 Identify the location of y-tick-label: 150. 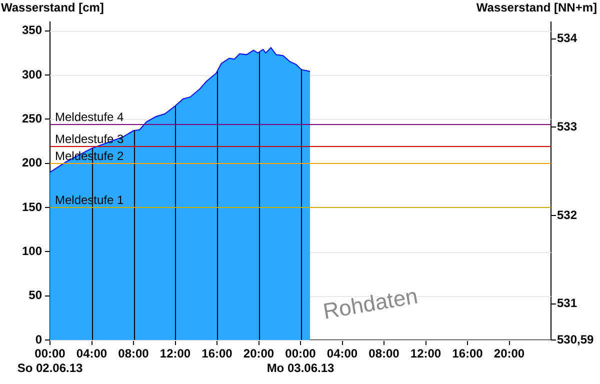
(32, 207).